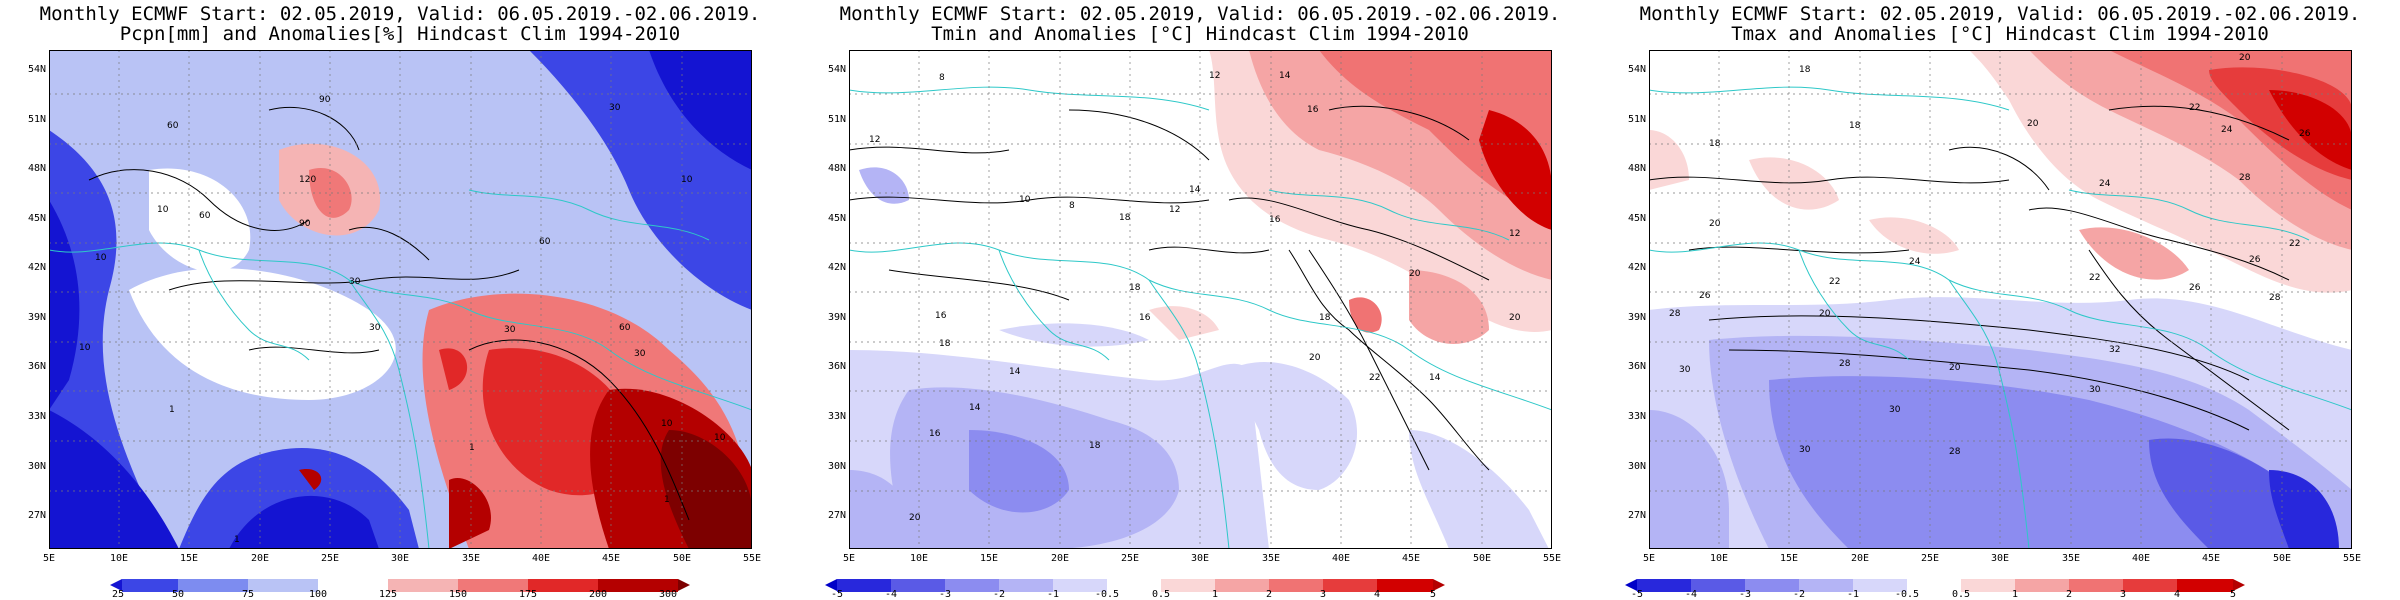 The image size is (2400, 600). Describe the element at coordinates (2105, 184) in the screenshot. I see `contour-label: 24` at that location.